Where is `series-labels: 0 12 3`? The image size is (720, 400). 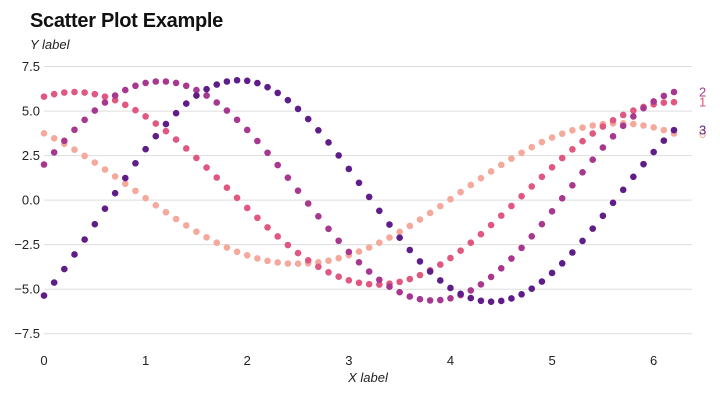 series-labels: 0 12 3 is located at coordinates (702, 113).